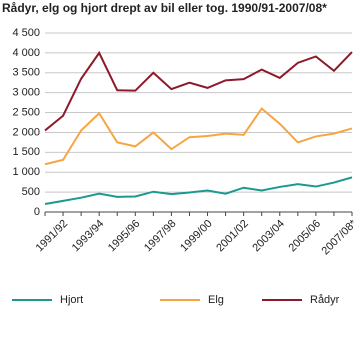 Image resolution: width=362 pixels, height=353 pixels. I want to click on y-tick-label: 4 000, so click(26, 53).